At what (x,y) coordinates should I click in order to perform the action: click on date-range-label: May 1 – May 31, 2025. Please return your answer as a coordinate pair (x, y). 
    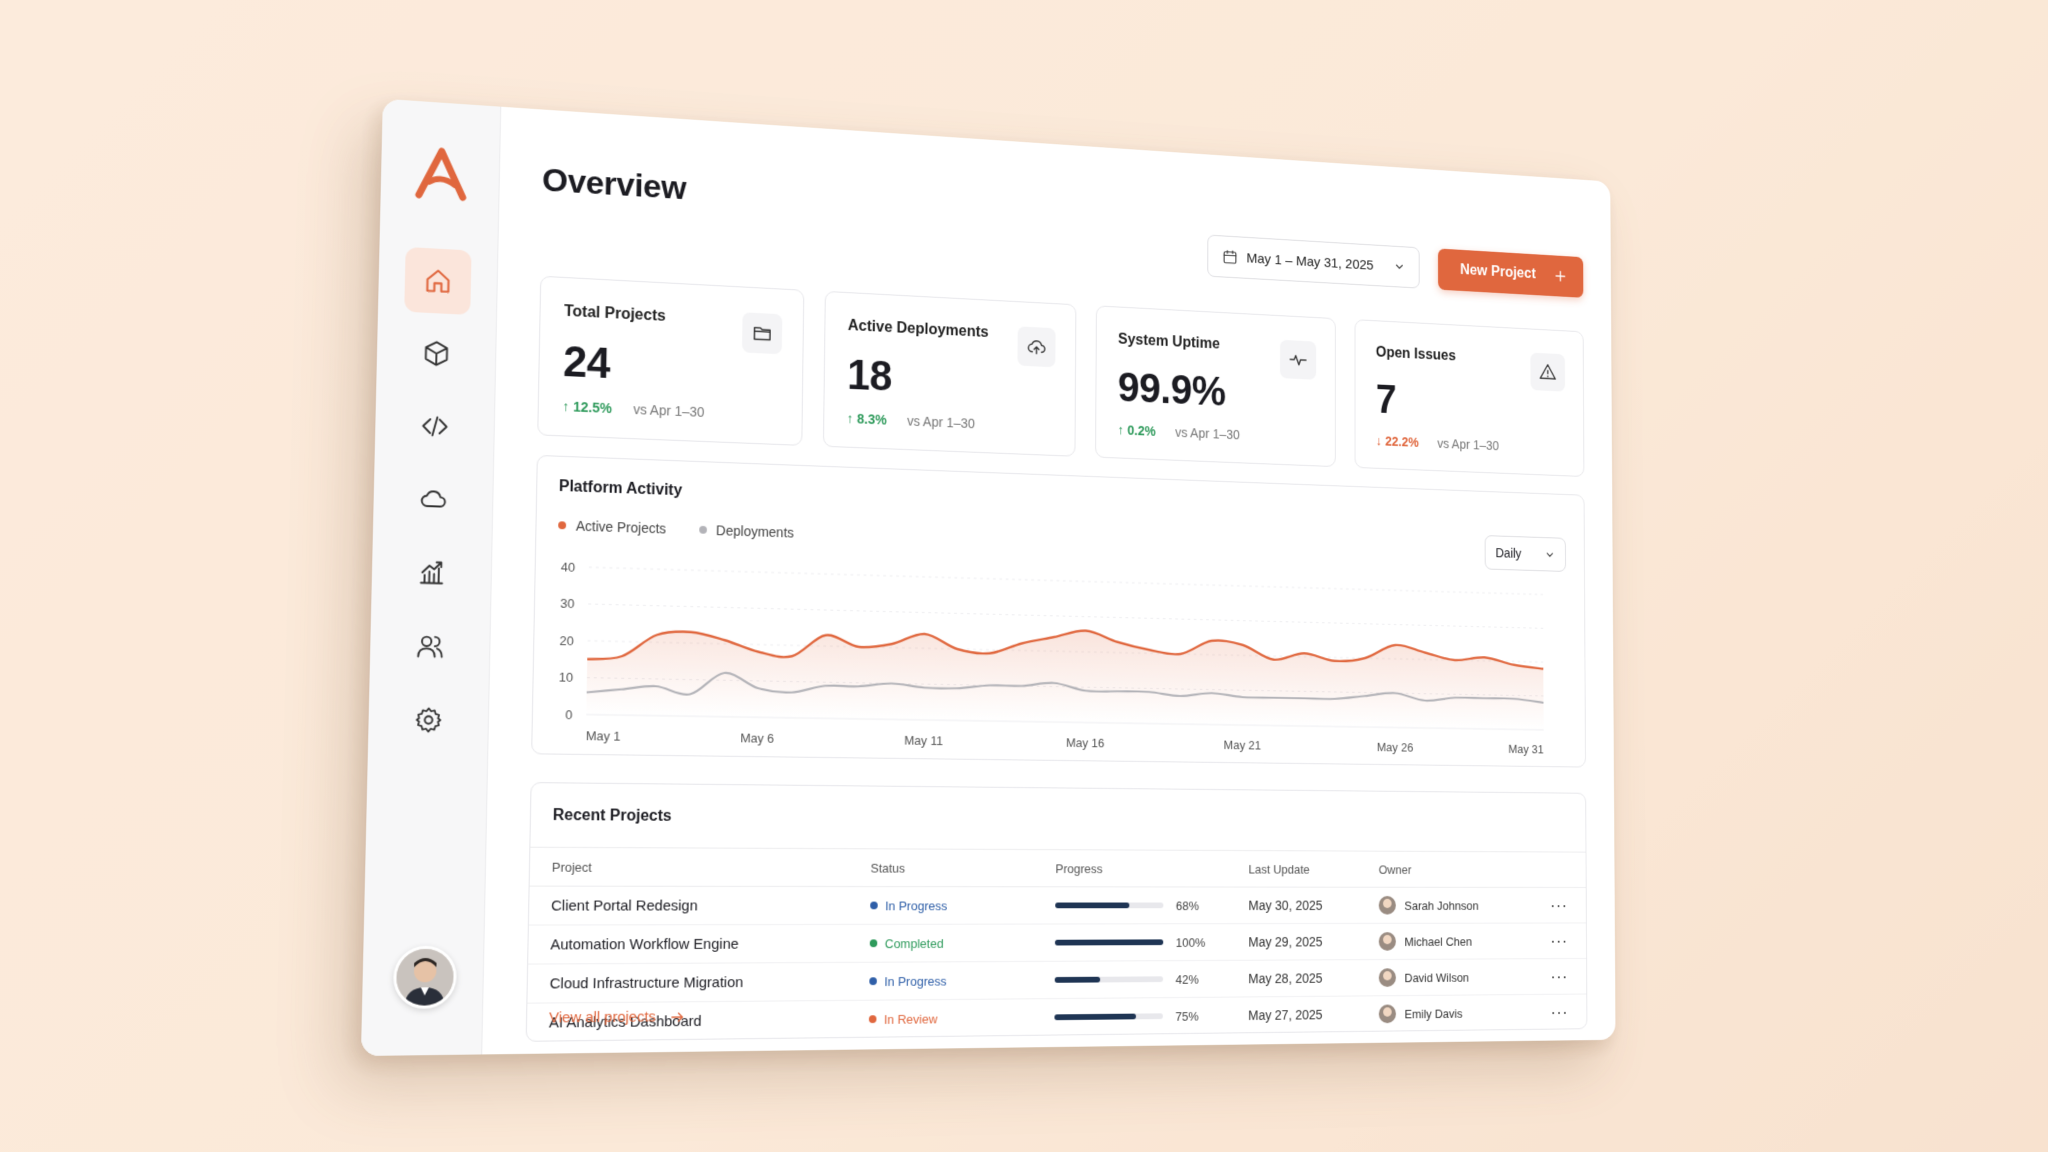
    Looking at the image, I should click on (1309, 261).